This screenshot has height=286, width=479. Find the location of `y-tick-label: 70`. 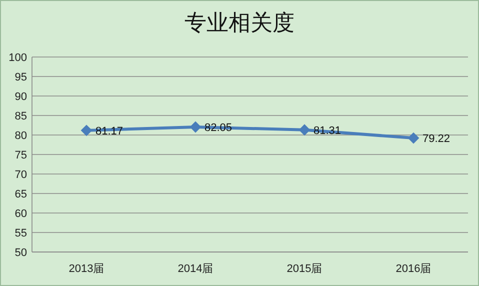

y-tick-label: 70 is located at coordinates (20, 175).